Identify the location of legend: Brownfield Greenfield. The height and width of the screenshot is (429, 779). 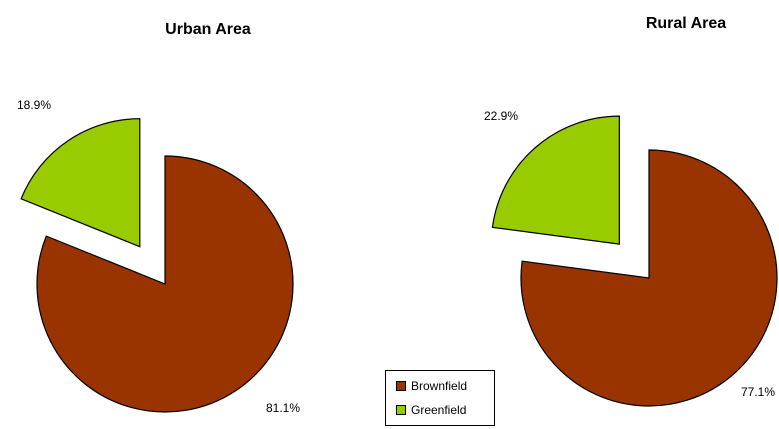
(440, 398).